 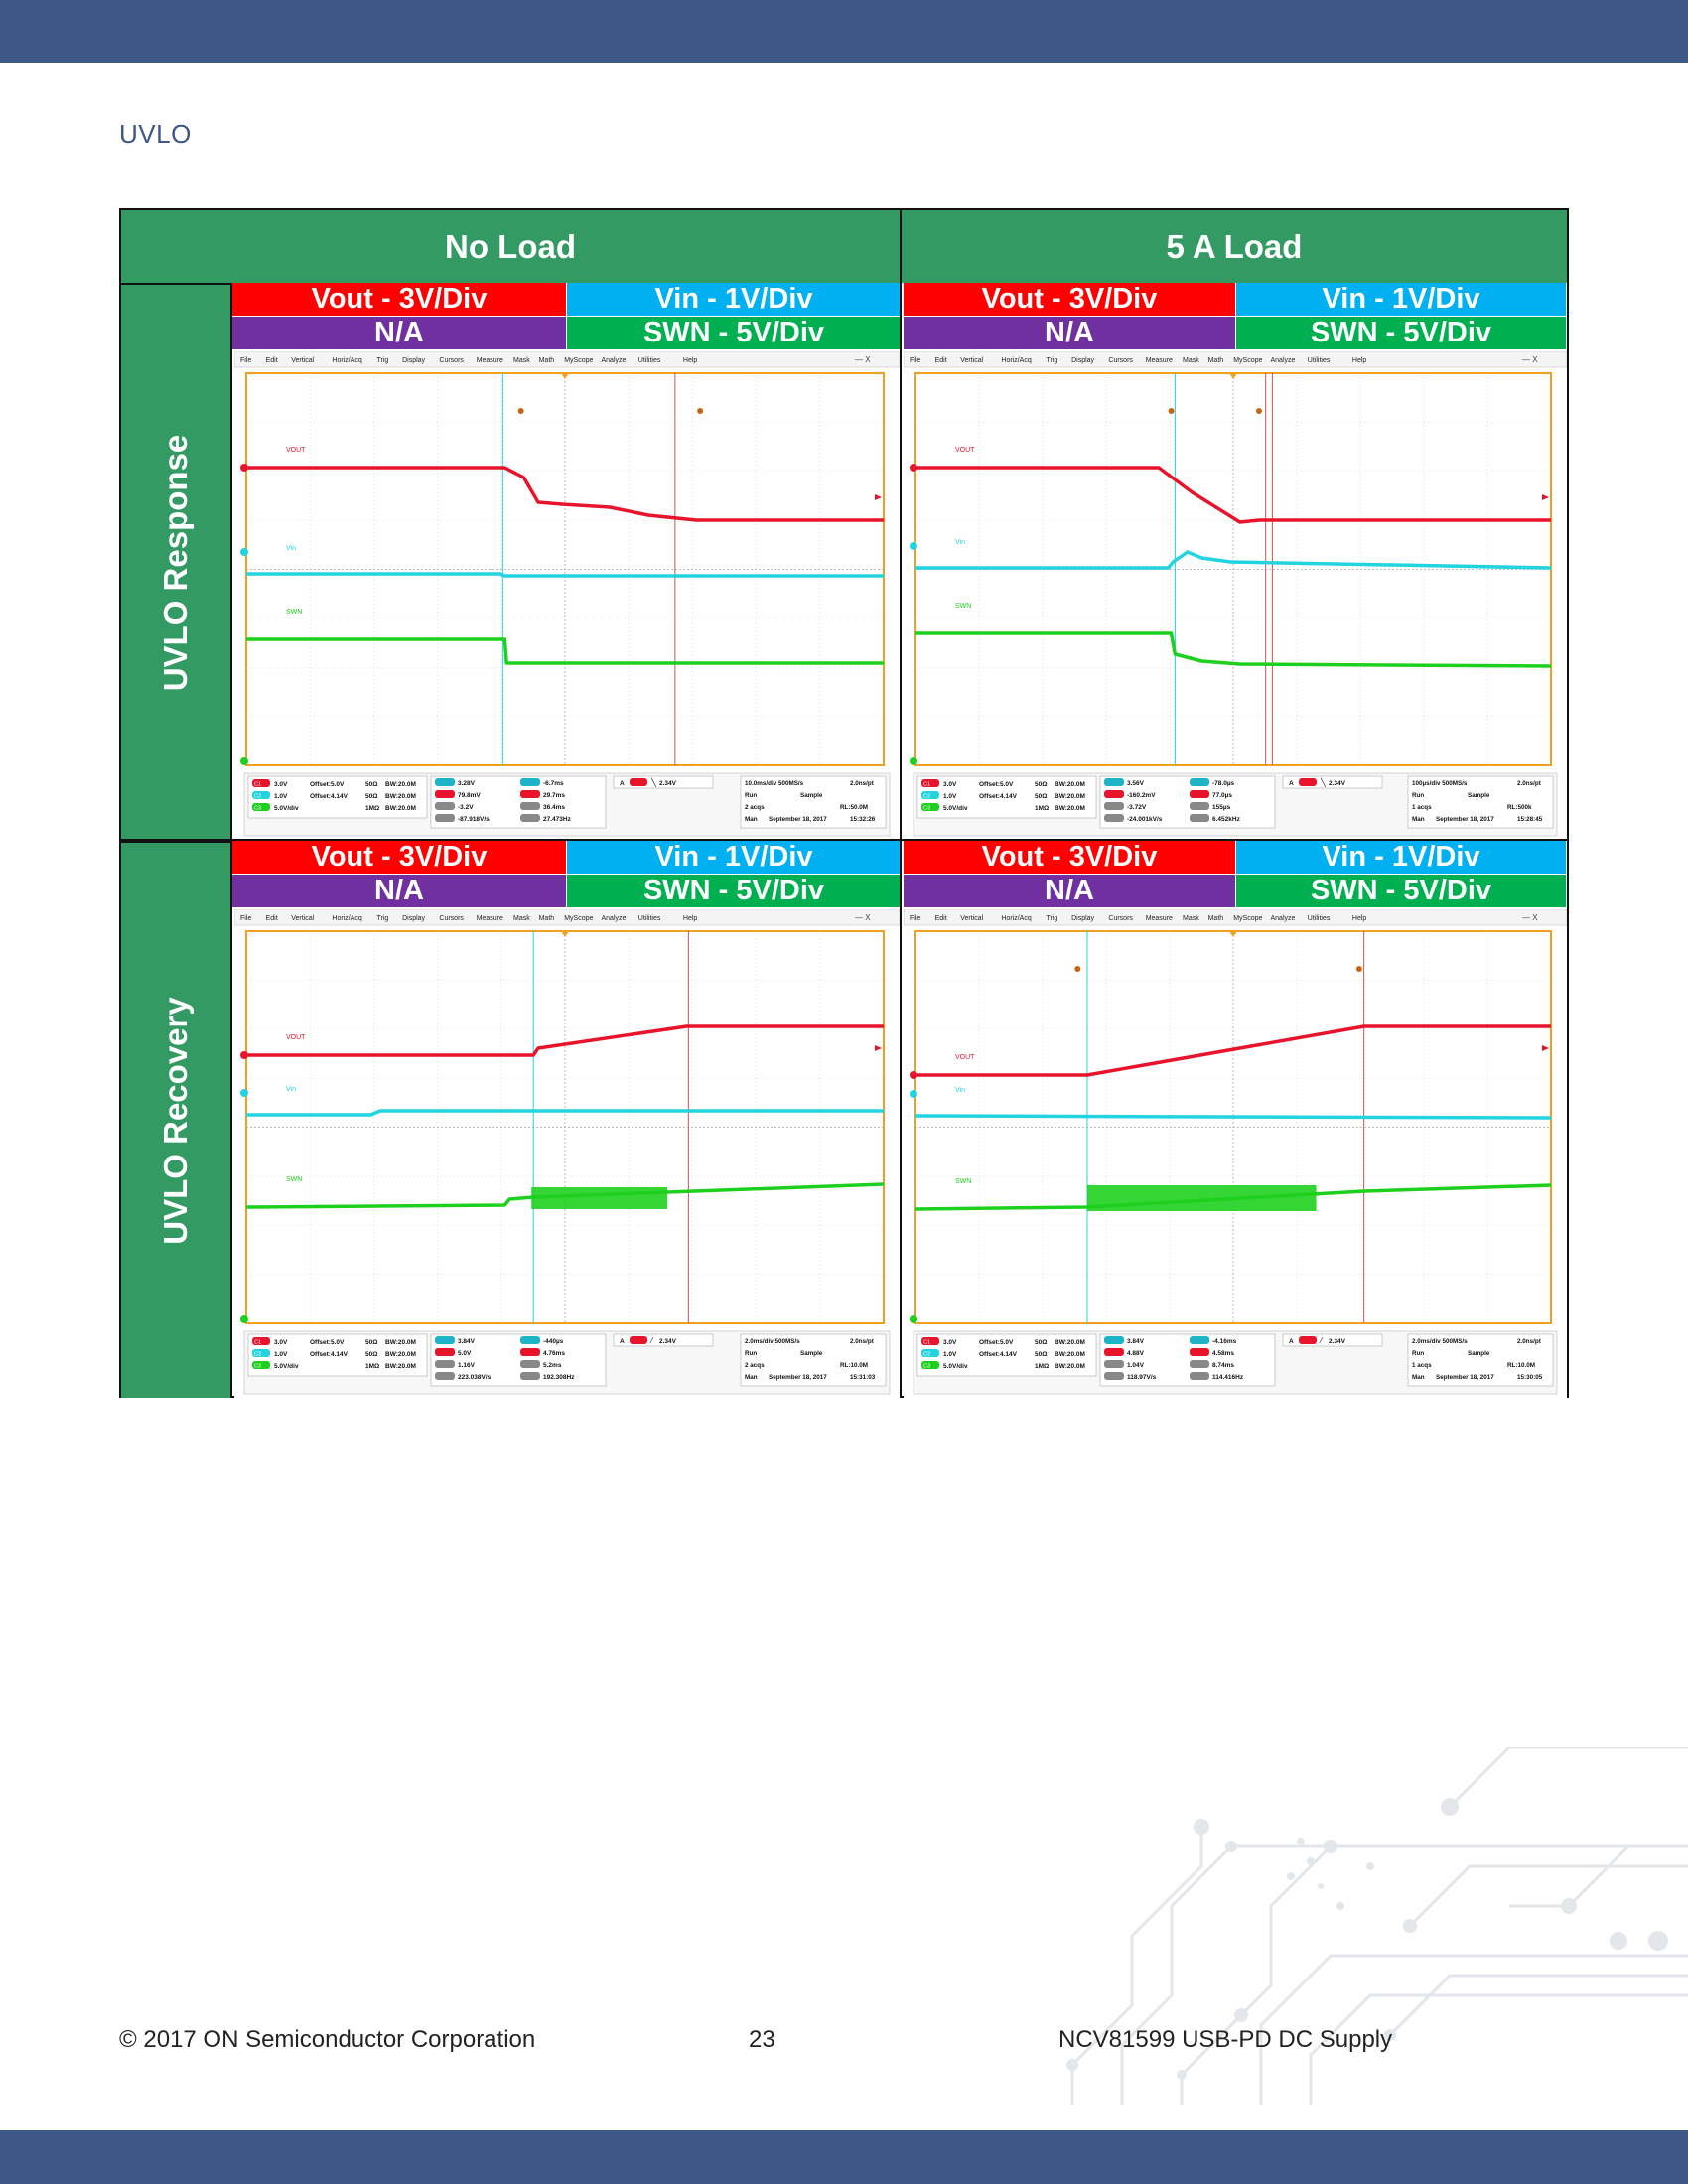 I want to click on acq-state: Run, so click(x=751, y=1353).